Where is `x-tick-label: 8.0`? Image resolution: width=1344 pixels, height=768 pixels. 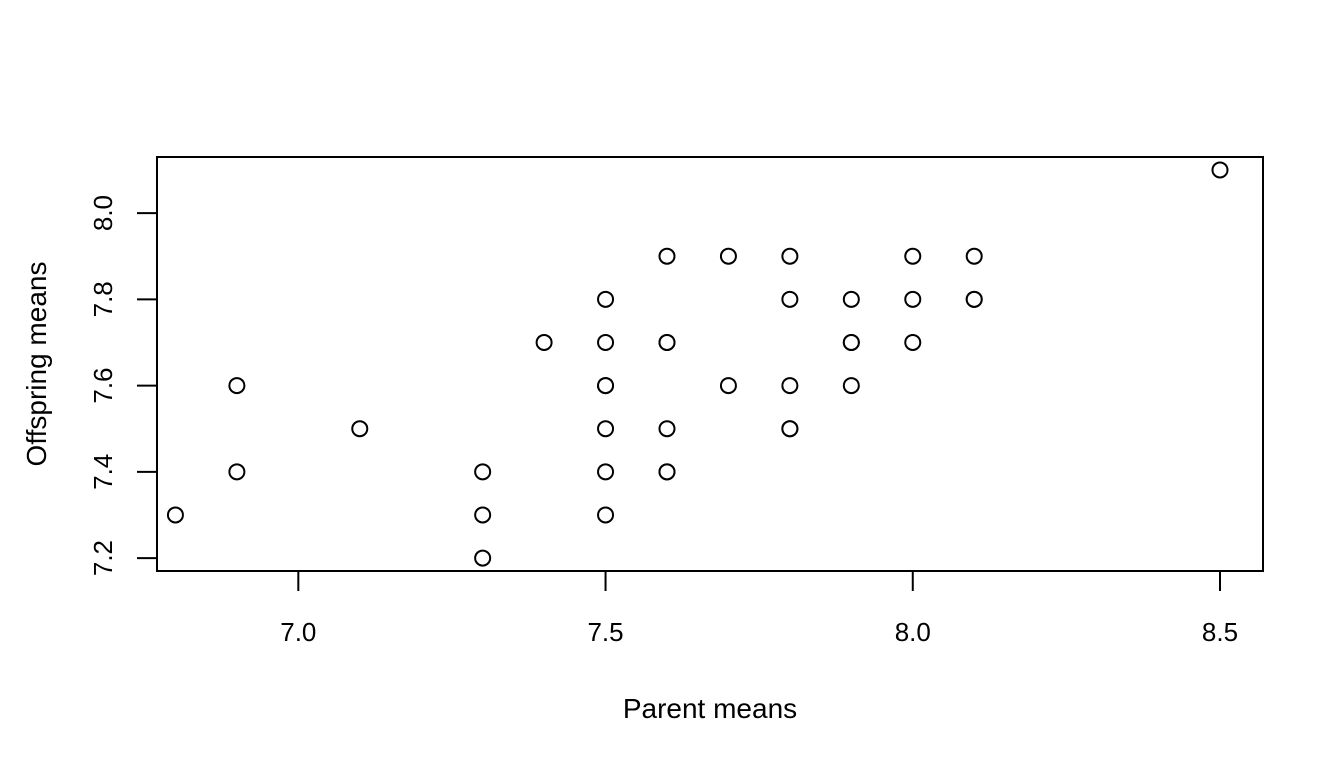 x-tick-label: 8.0 is located at coordinates (913, 632).